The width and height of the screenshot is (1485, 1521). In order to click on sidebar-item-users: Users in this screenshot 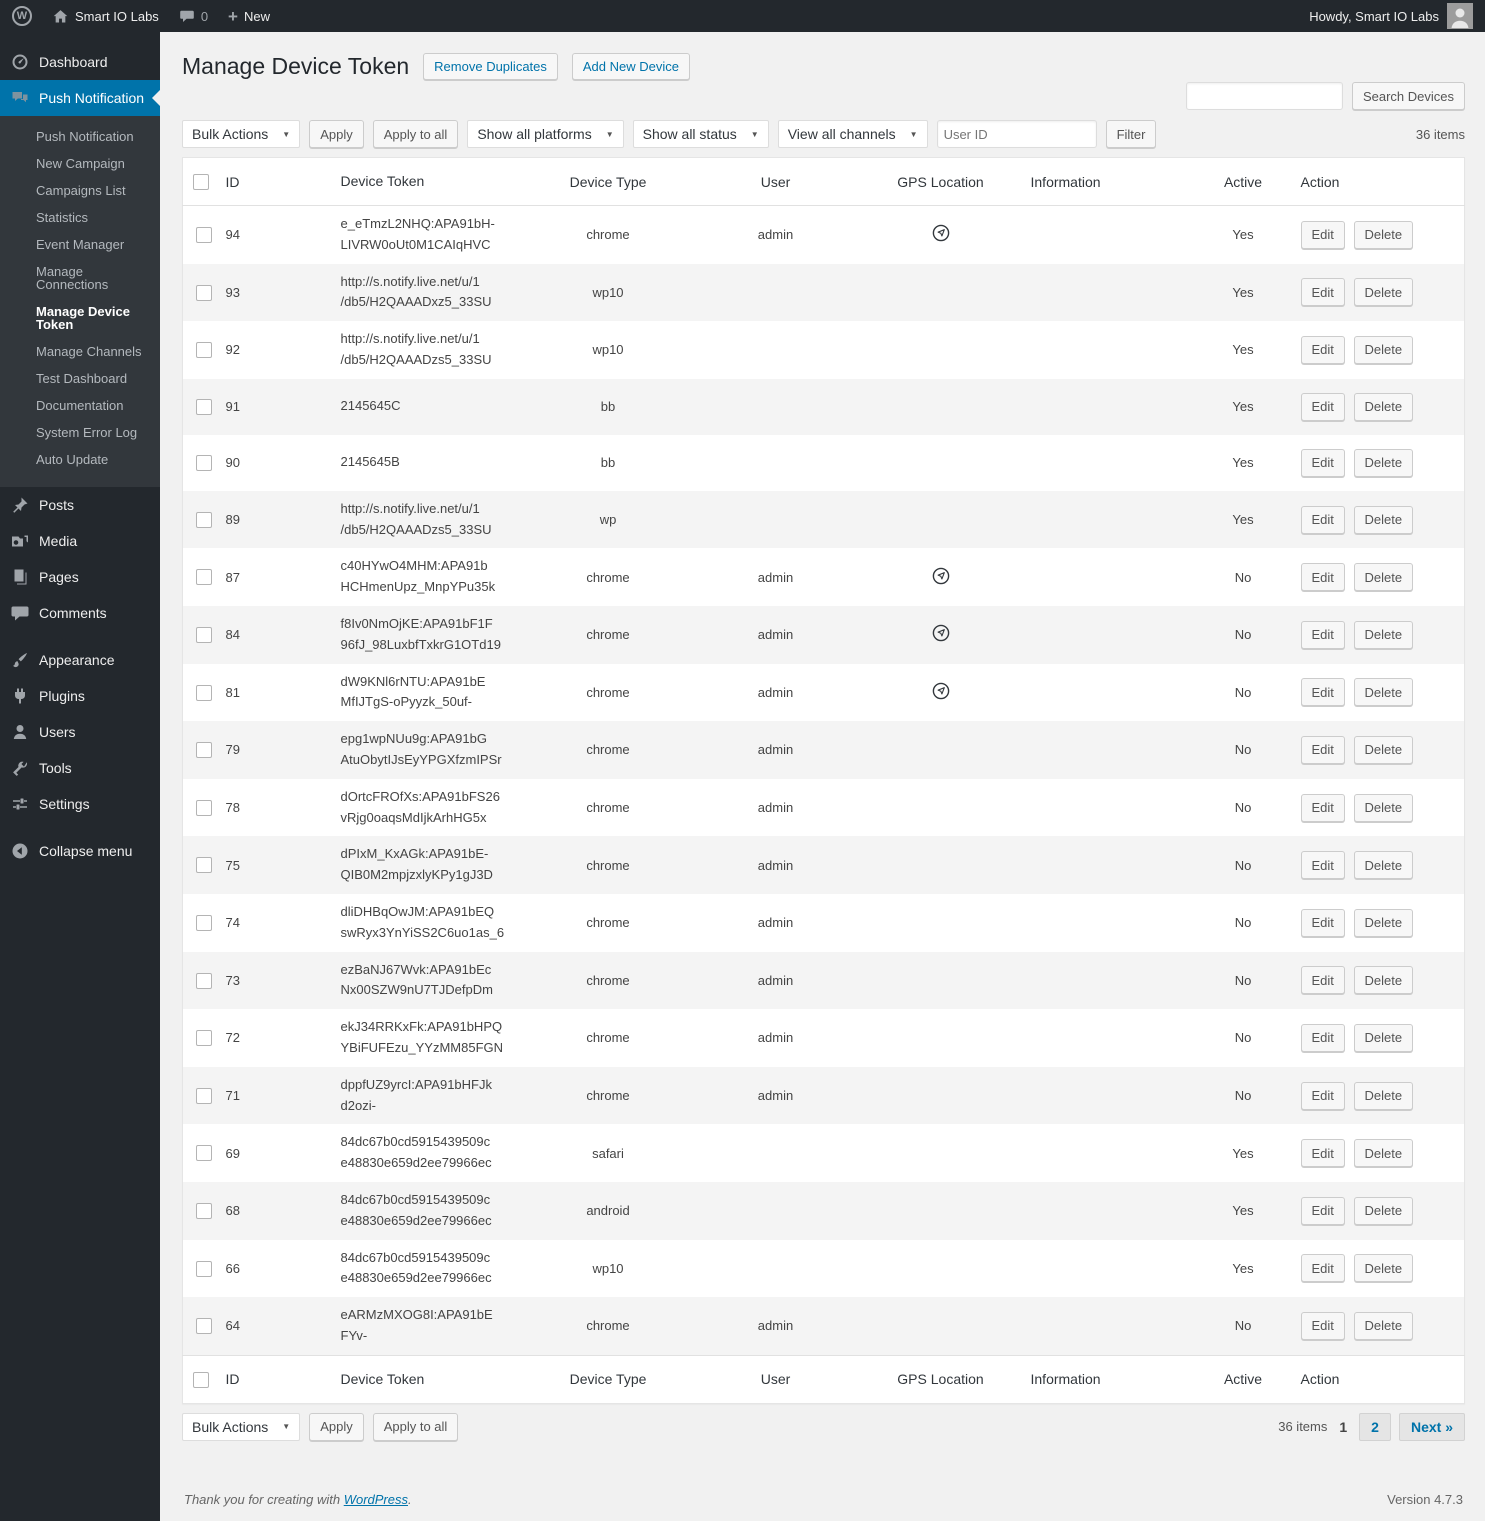, I will do `click(80, 732)`.